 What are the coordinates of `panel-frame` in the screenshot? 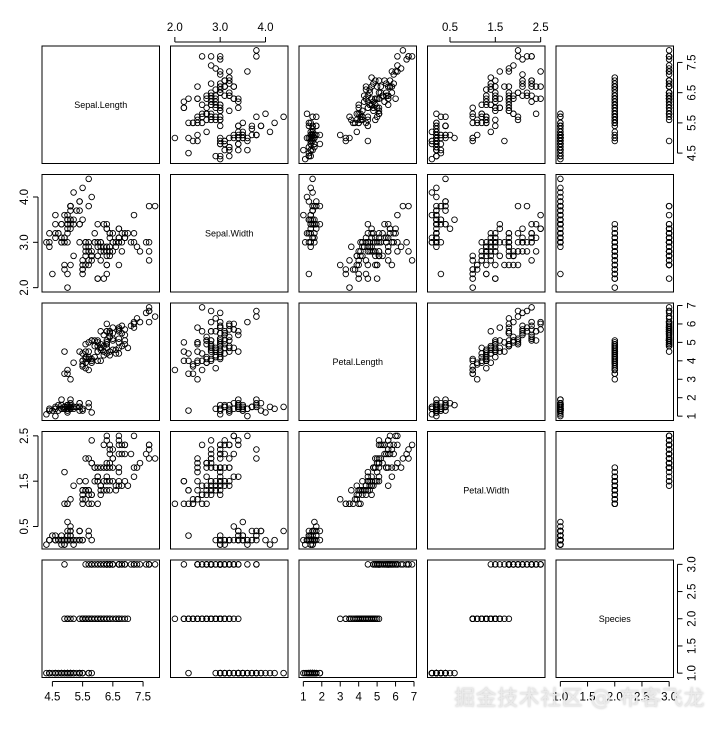 It's located at (486, 618).